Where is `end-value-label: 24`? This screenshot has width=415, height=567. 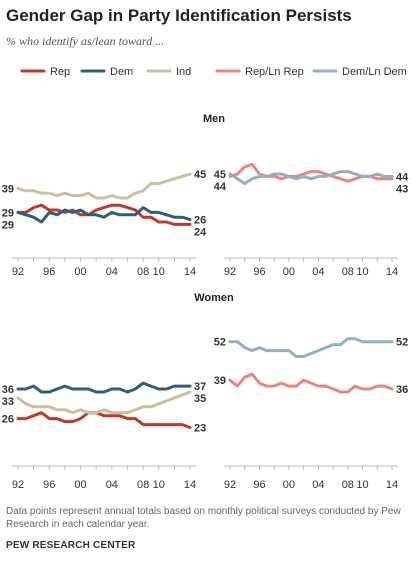 end-value-label: 24 is located at coordinates (200, 233).